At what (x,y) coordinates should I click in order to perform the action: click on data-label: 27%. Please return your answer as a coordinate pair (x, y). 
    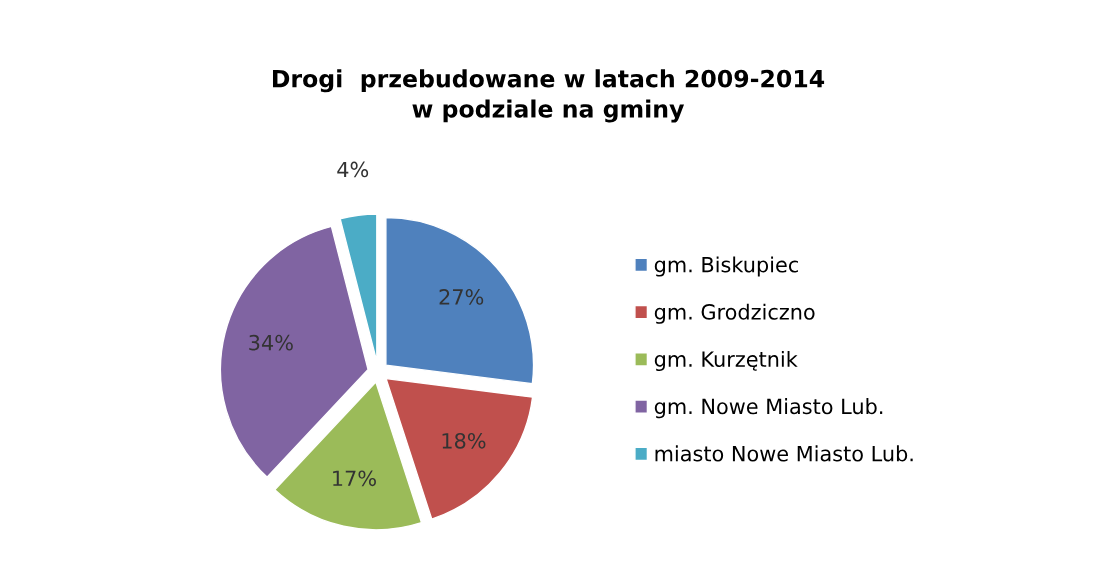
    Looking at the image, I should click on (461, 297).